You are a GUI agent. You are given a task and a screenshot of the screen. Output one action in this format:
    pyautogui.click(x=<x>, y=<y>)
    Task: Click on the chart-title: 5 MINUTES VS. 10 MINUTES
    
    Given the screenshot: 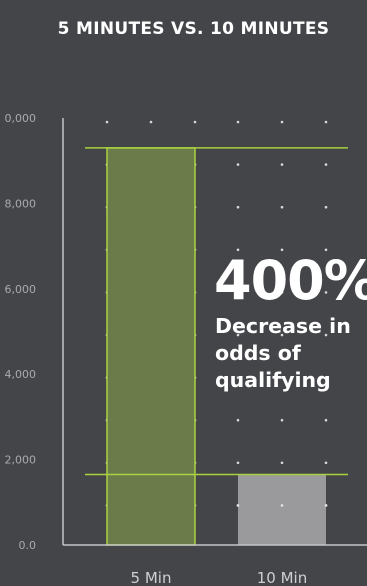 What is the action you would take?
    pyautogui.click(x=193, y=29)
    